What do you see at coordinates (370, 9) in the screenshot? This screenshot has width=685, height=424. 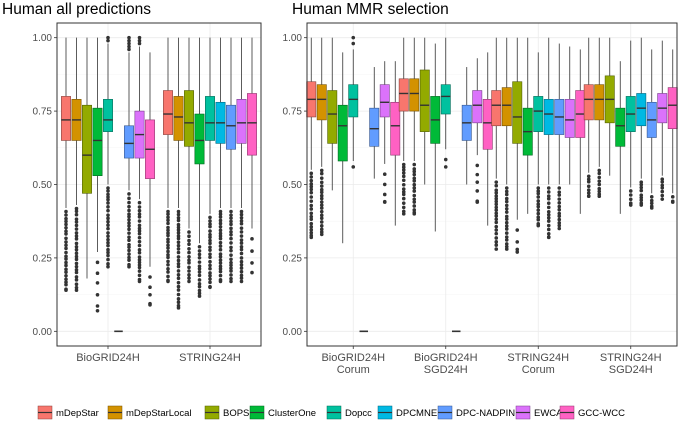 I see `panel-title: Human MMR selection` at bounding box center [370, 9].